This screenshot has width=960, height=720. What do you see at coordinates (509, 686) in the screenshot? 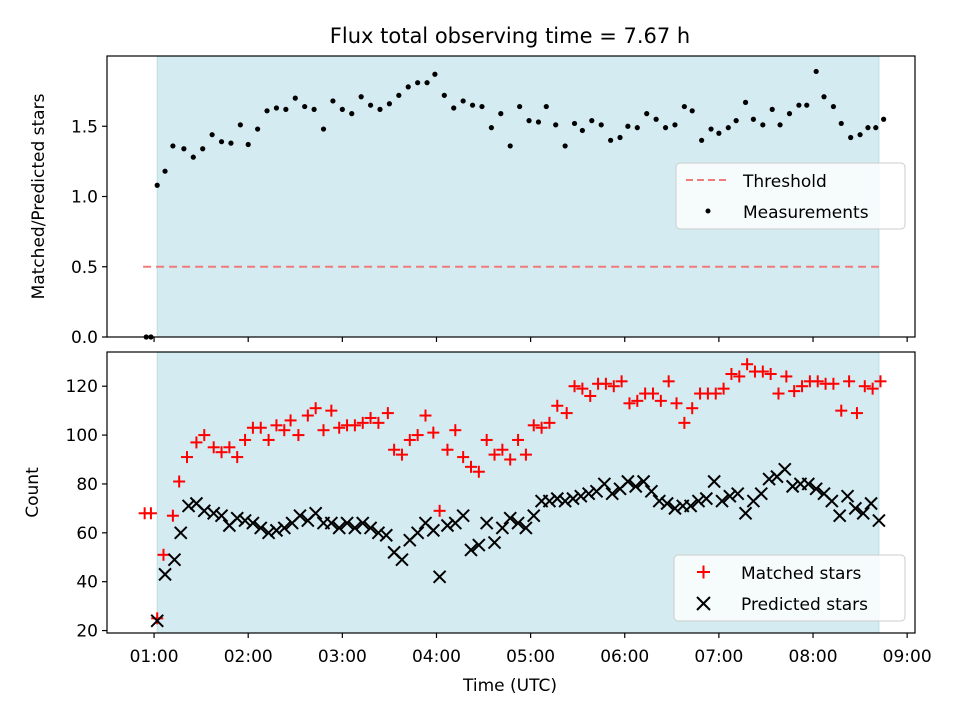
I see `x-axis-label: Time (UTC)` at bounding box center [509, 686].